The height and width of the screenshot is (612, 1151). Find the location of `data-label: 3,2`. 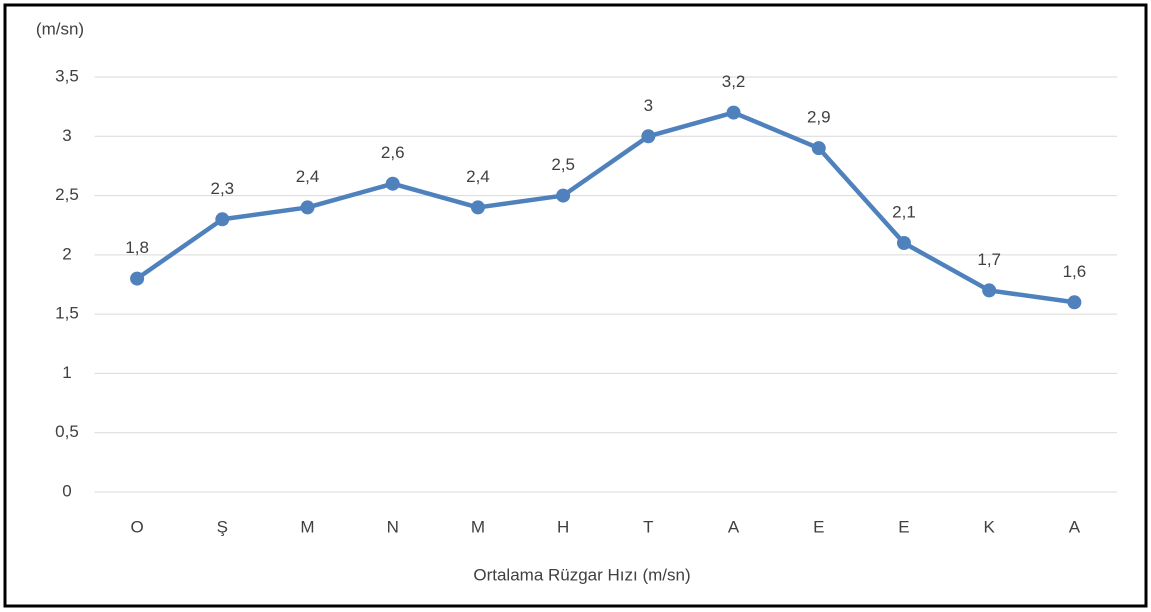

data-label: 3,2 is located at coordinates (734, 81).